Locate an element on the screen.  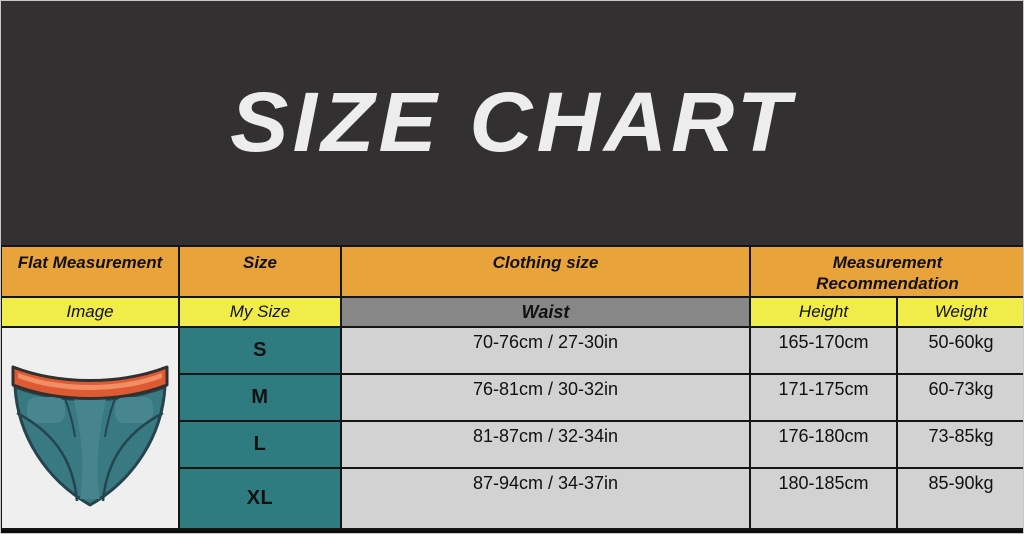
subheader-image: Image is located at coordinates (90, 312).